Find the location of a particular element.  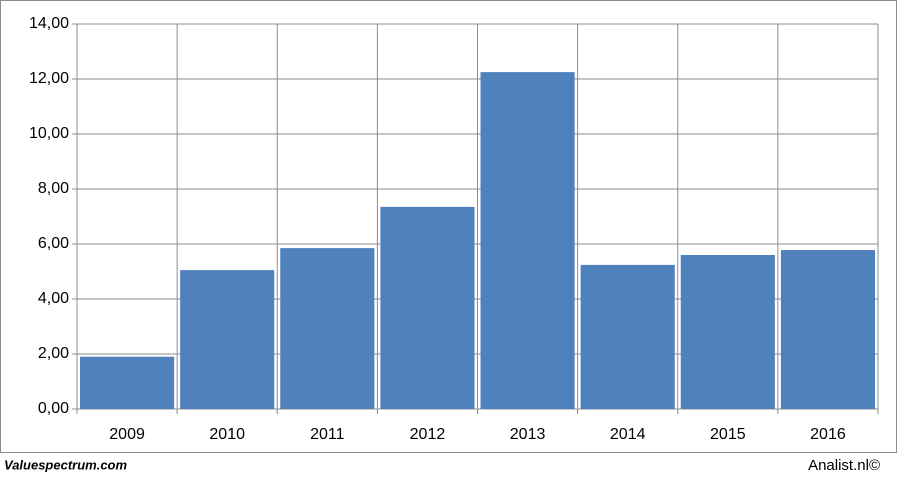

y-tick-label: 2,00 is located at coordinates (53, 353).